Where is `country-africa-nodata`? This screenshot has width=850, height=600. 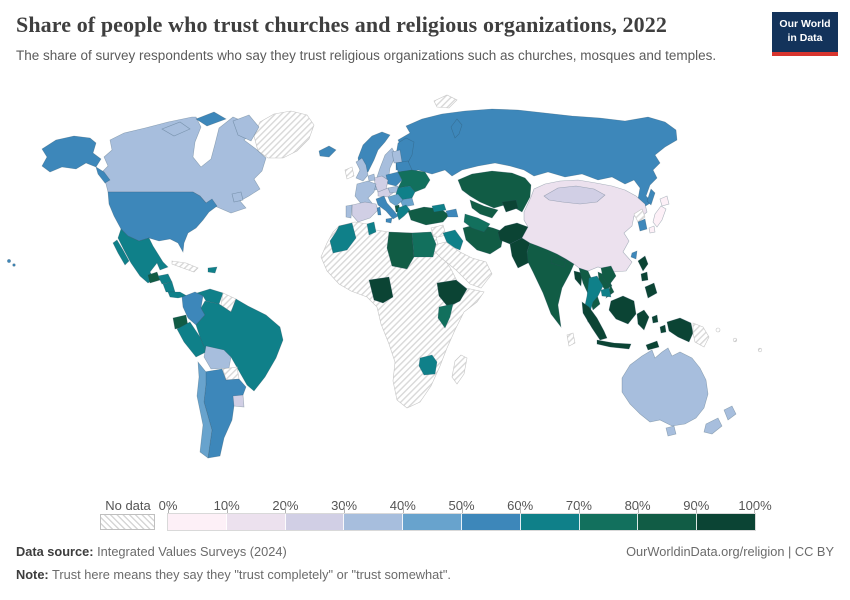
country-africa-nodata is located at coordinates (402, 315).